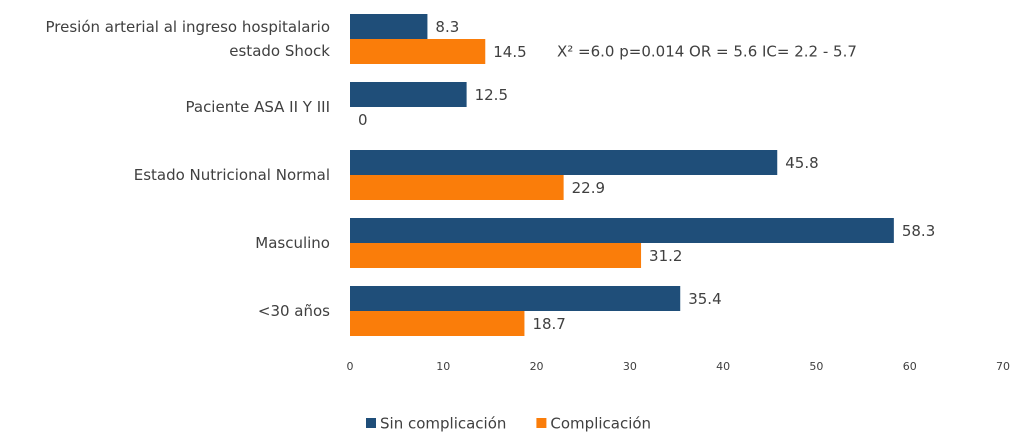  What do you see at coordinates (491, 95) in the screenshot?
I see `data-label: 12.5` at bounding box center [491, 95].